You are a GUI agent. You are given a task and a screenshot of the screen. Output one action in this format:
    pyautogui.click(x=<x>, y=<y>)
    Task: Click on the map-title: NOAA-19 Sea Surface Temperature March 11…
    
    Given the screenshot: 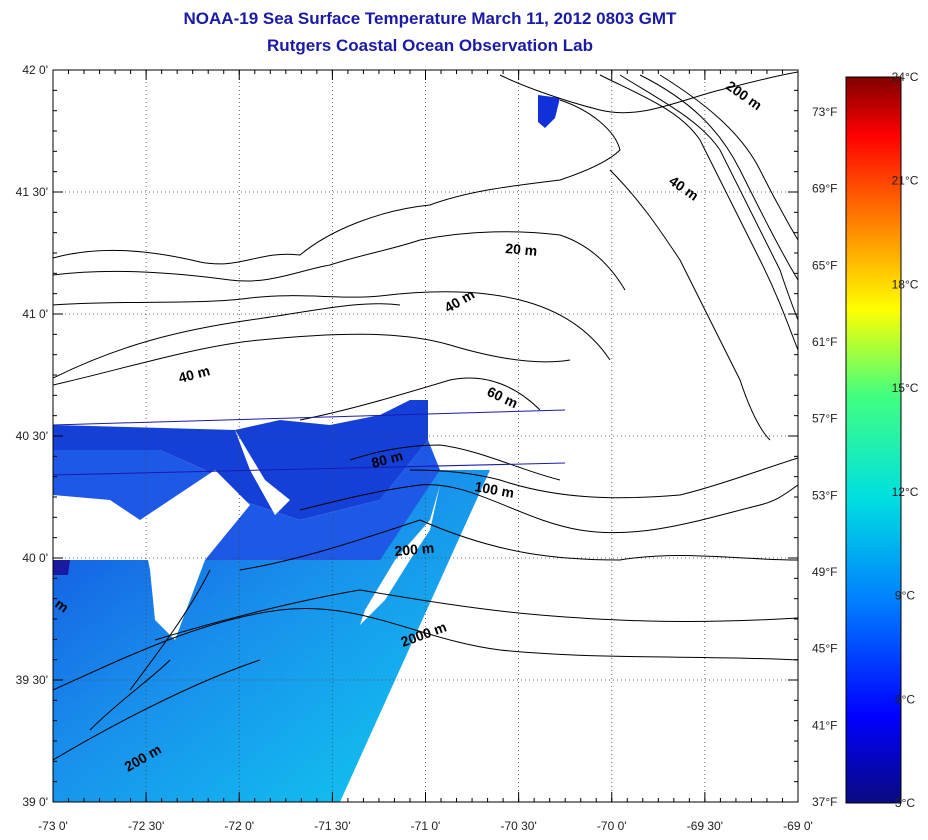 What is the action you would take?
    pyautogui.click(x=430, y=18)
    